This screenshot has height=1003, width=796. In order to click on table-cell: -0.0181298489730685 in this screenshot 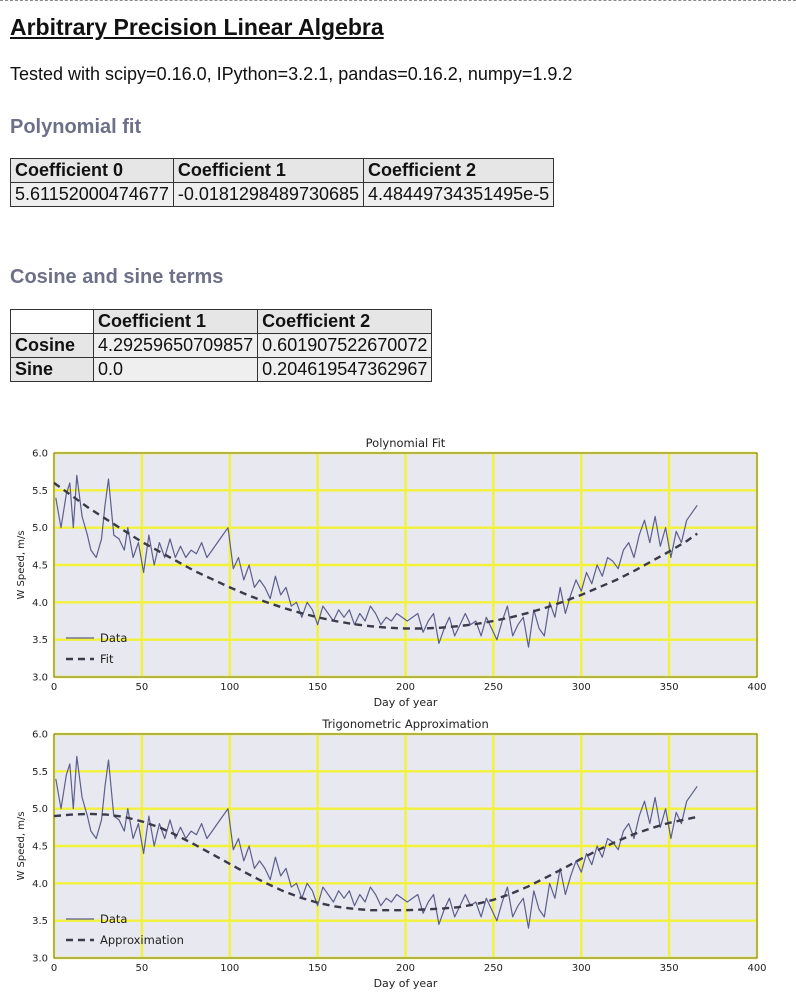, I will do `click(268, 194)`.